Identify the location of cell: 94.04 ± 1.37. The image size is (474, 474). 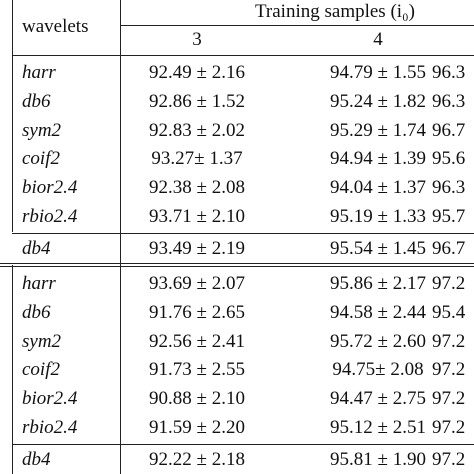
(378, 188).